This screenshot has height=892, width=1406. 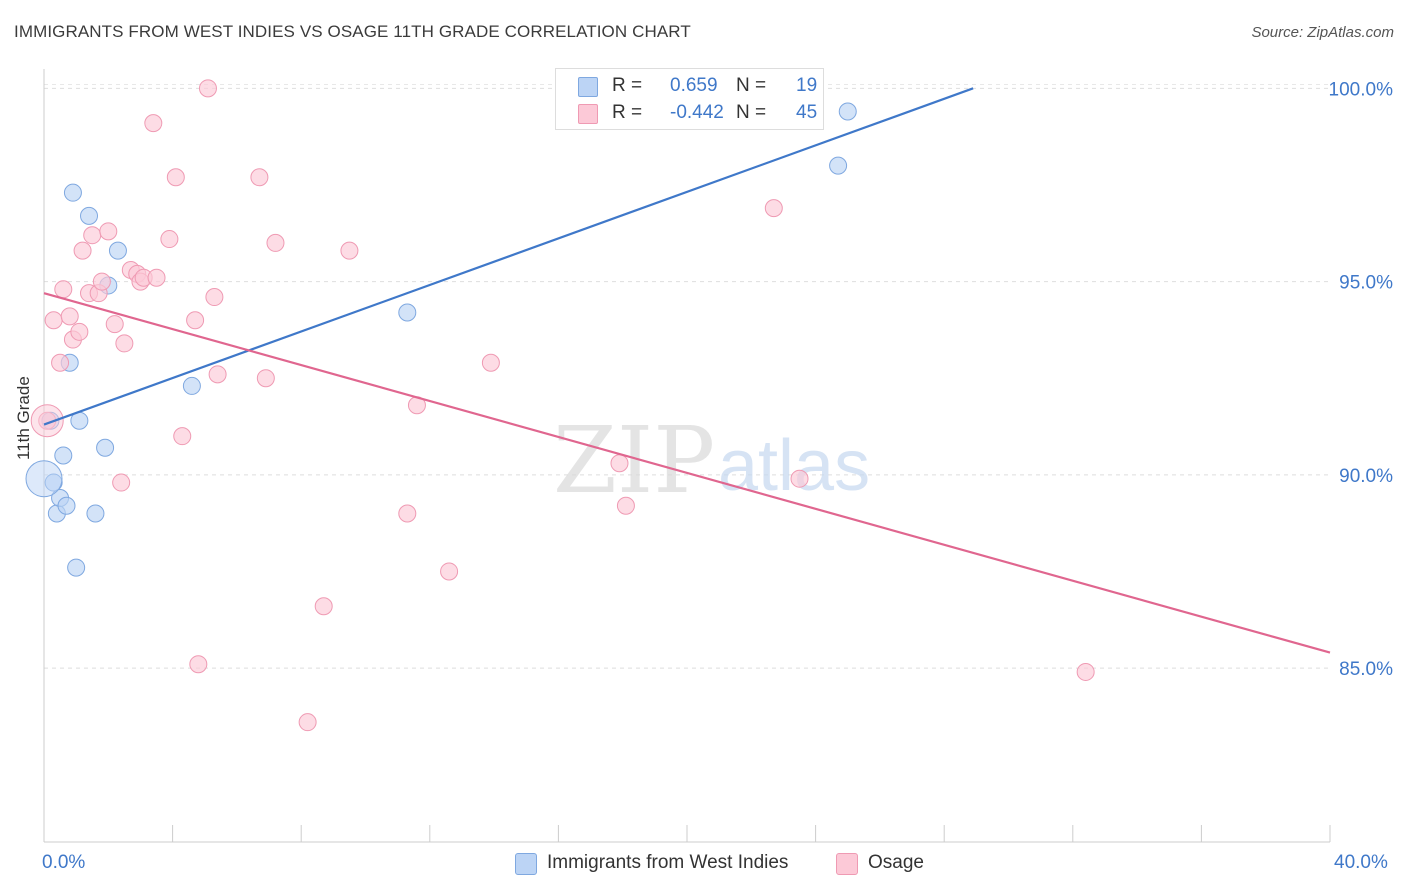 I want to click on bottom-legend-label: Immigrants from West Indies, so click(x=668, y=862).